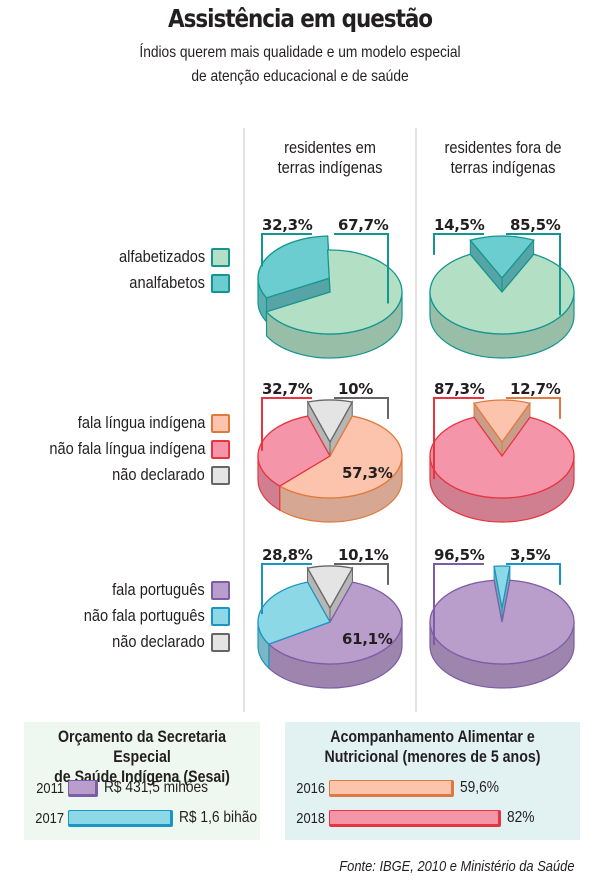 The image size is (600, 892). What do you see at coordinates (310, 818) in the screenshot?
I see `bar-category: 2018` at bounding box center [310, 818].